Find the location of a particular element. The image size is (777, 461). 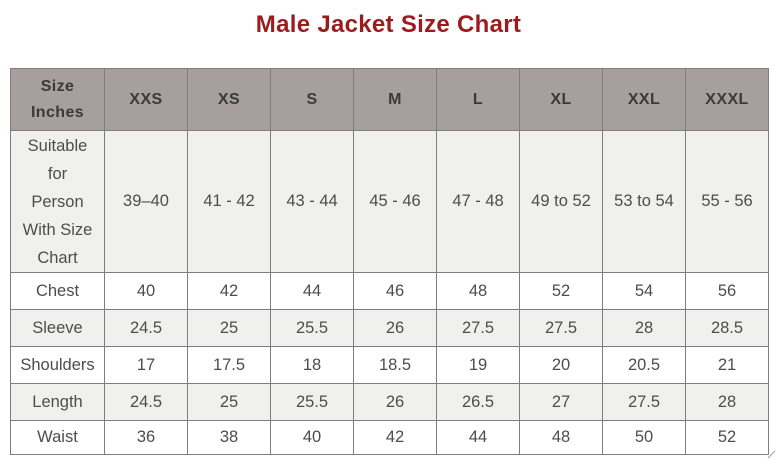

page-title: Male Jacket Size Chart is located at coordinates (388, 24).